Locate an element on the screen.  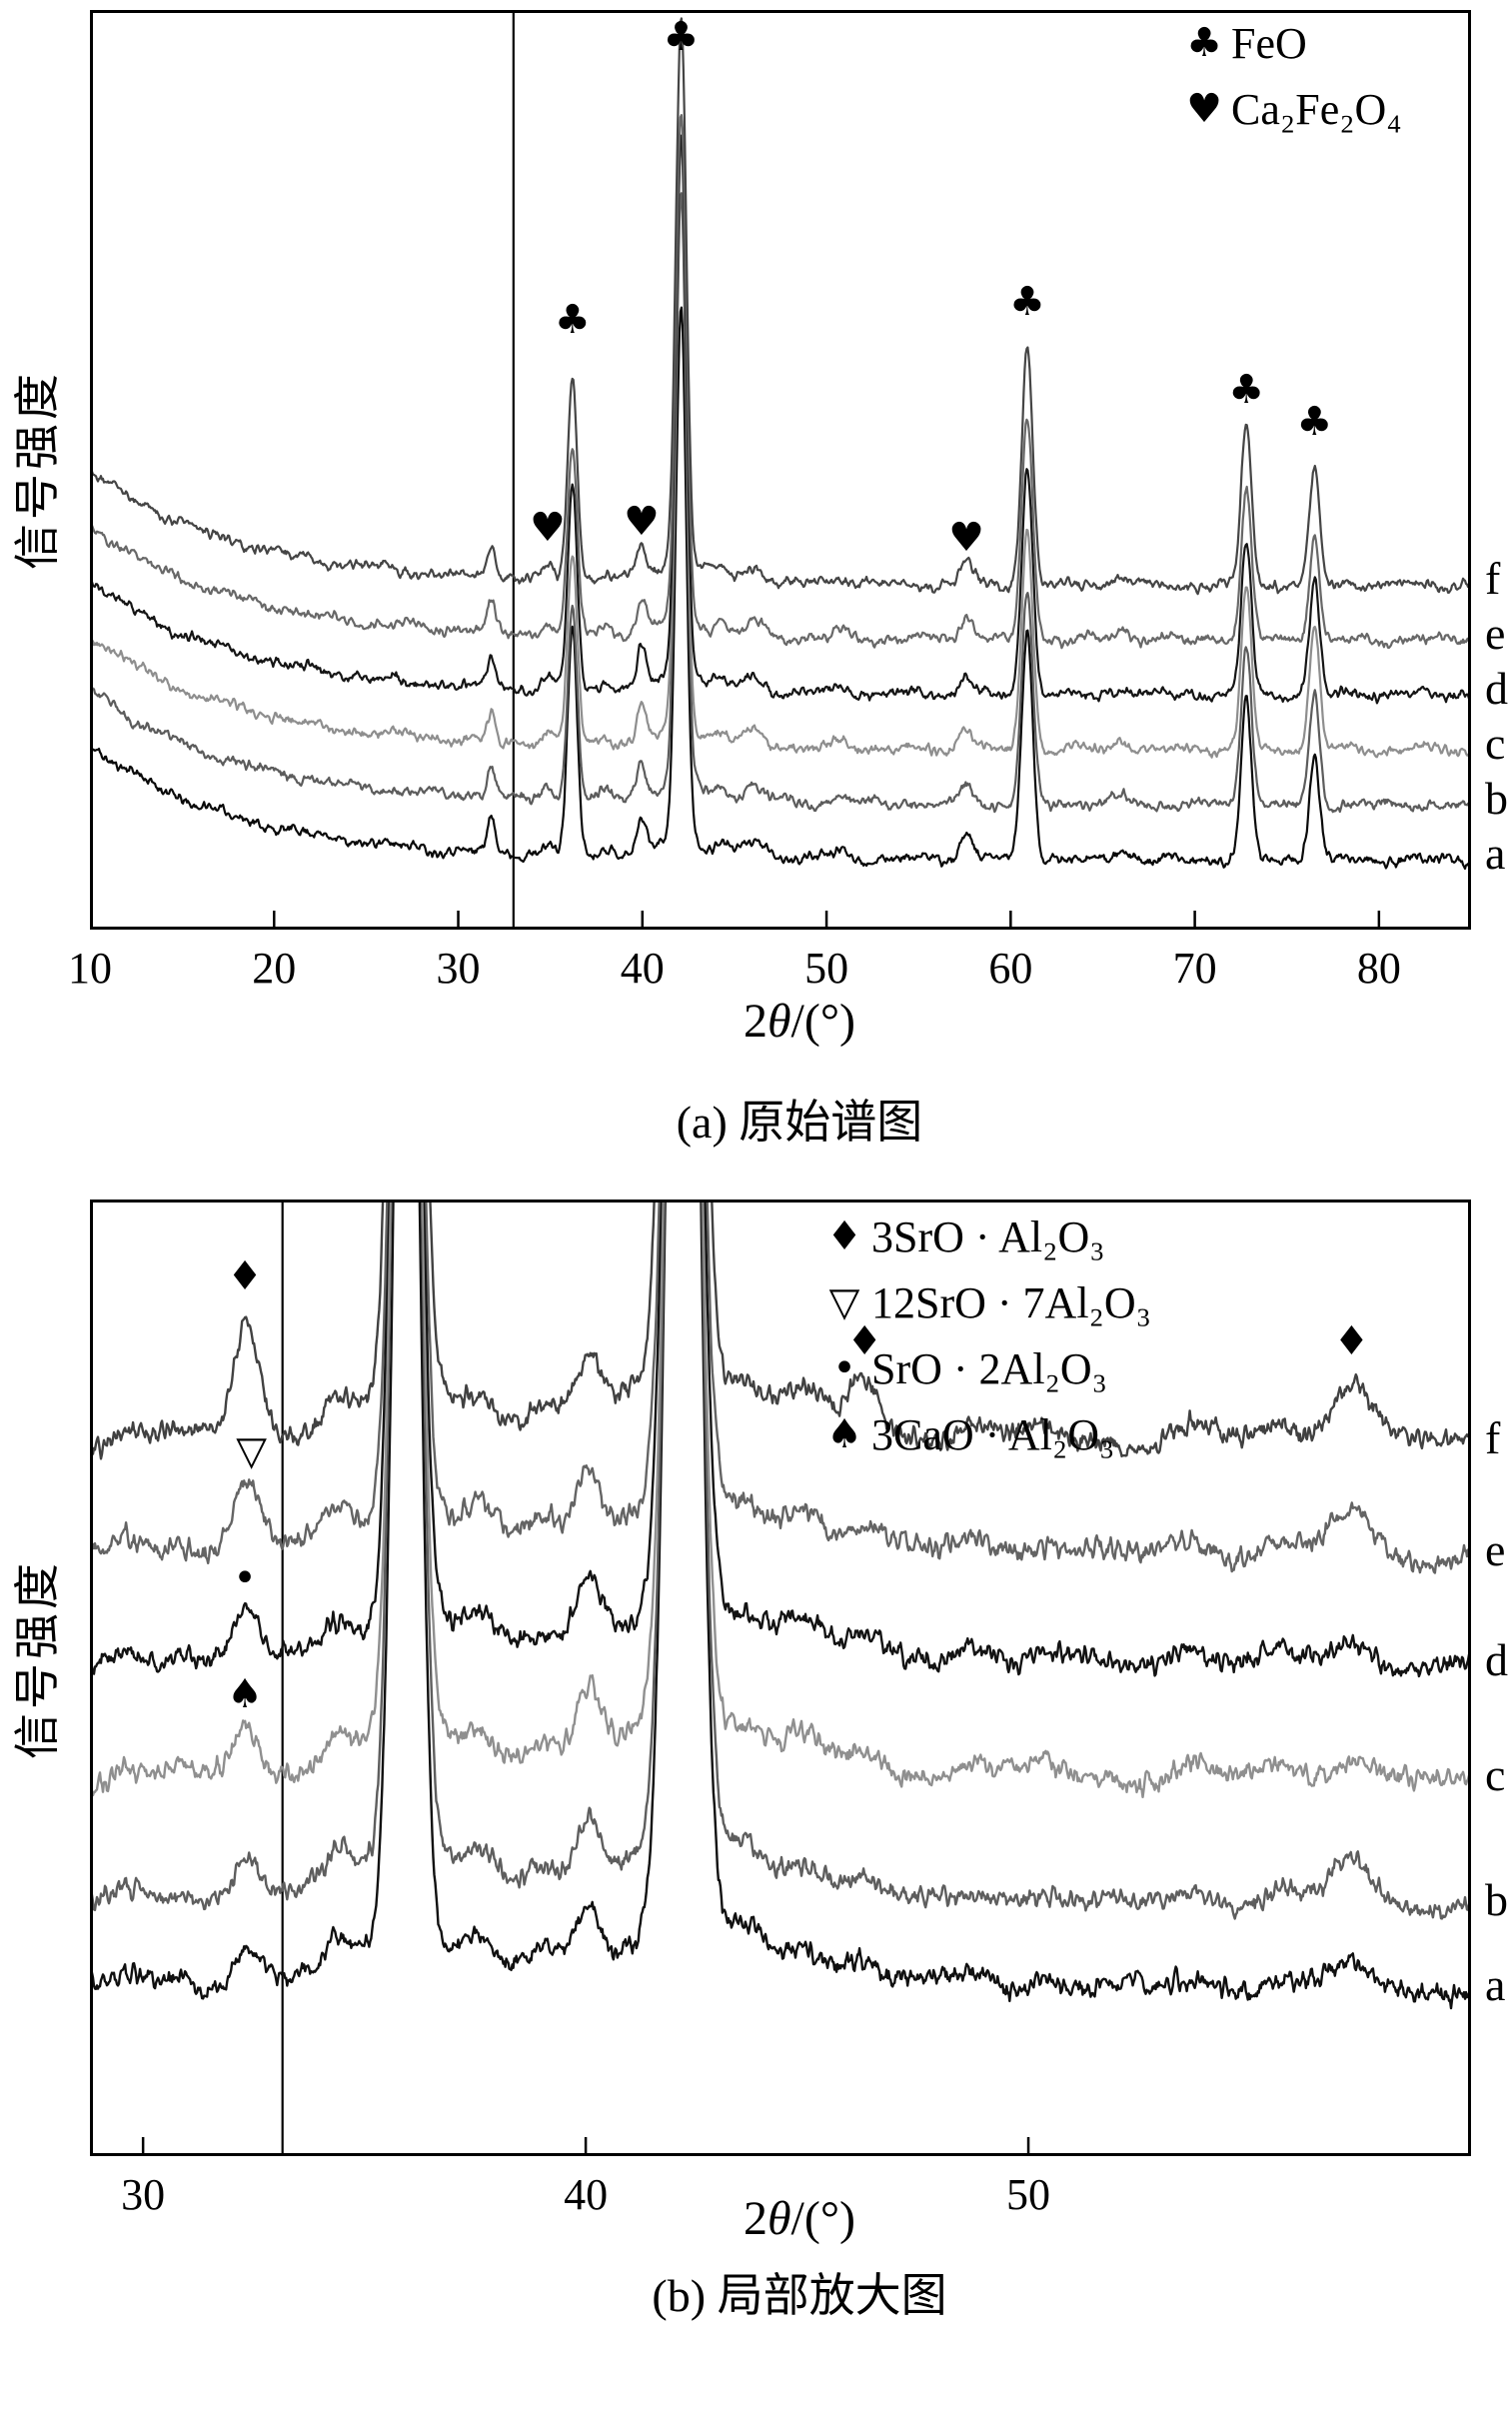
peak-marker-a-5: ♣ is located at coordinates (1026, 302).